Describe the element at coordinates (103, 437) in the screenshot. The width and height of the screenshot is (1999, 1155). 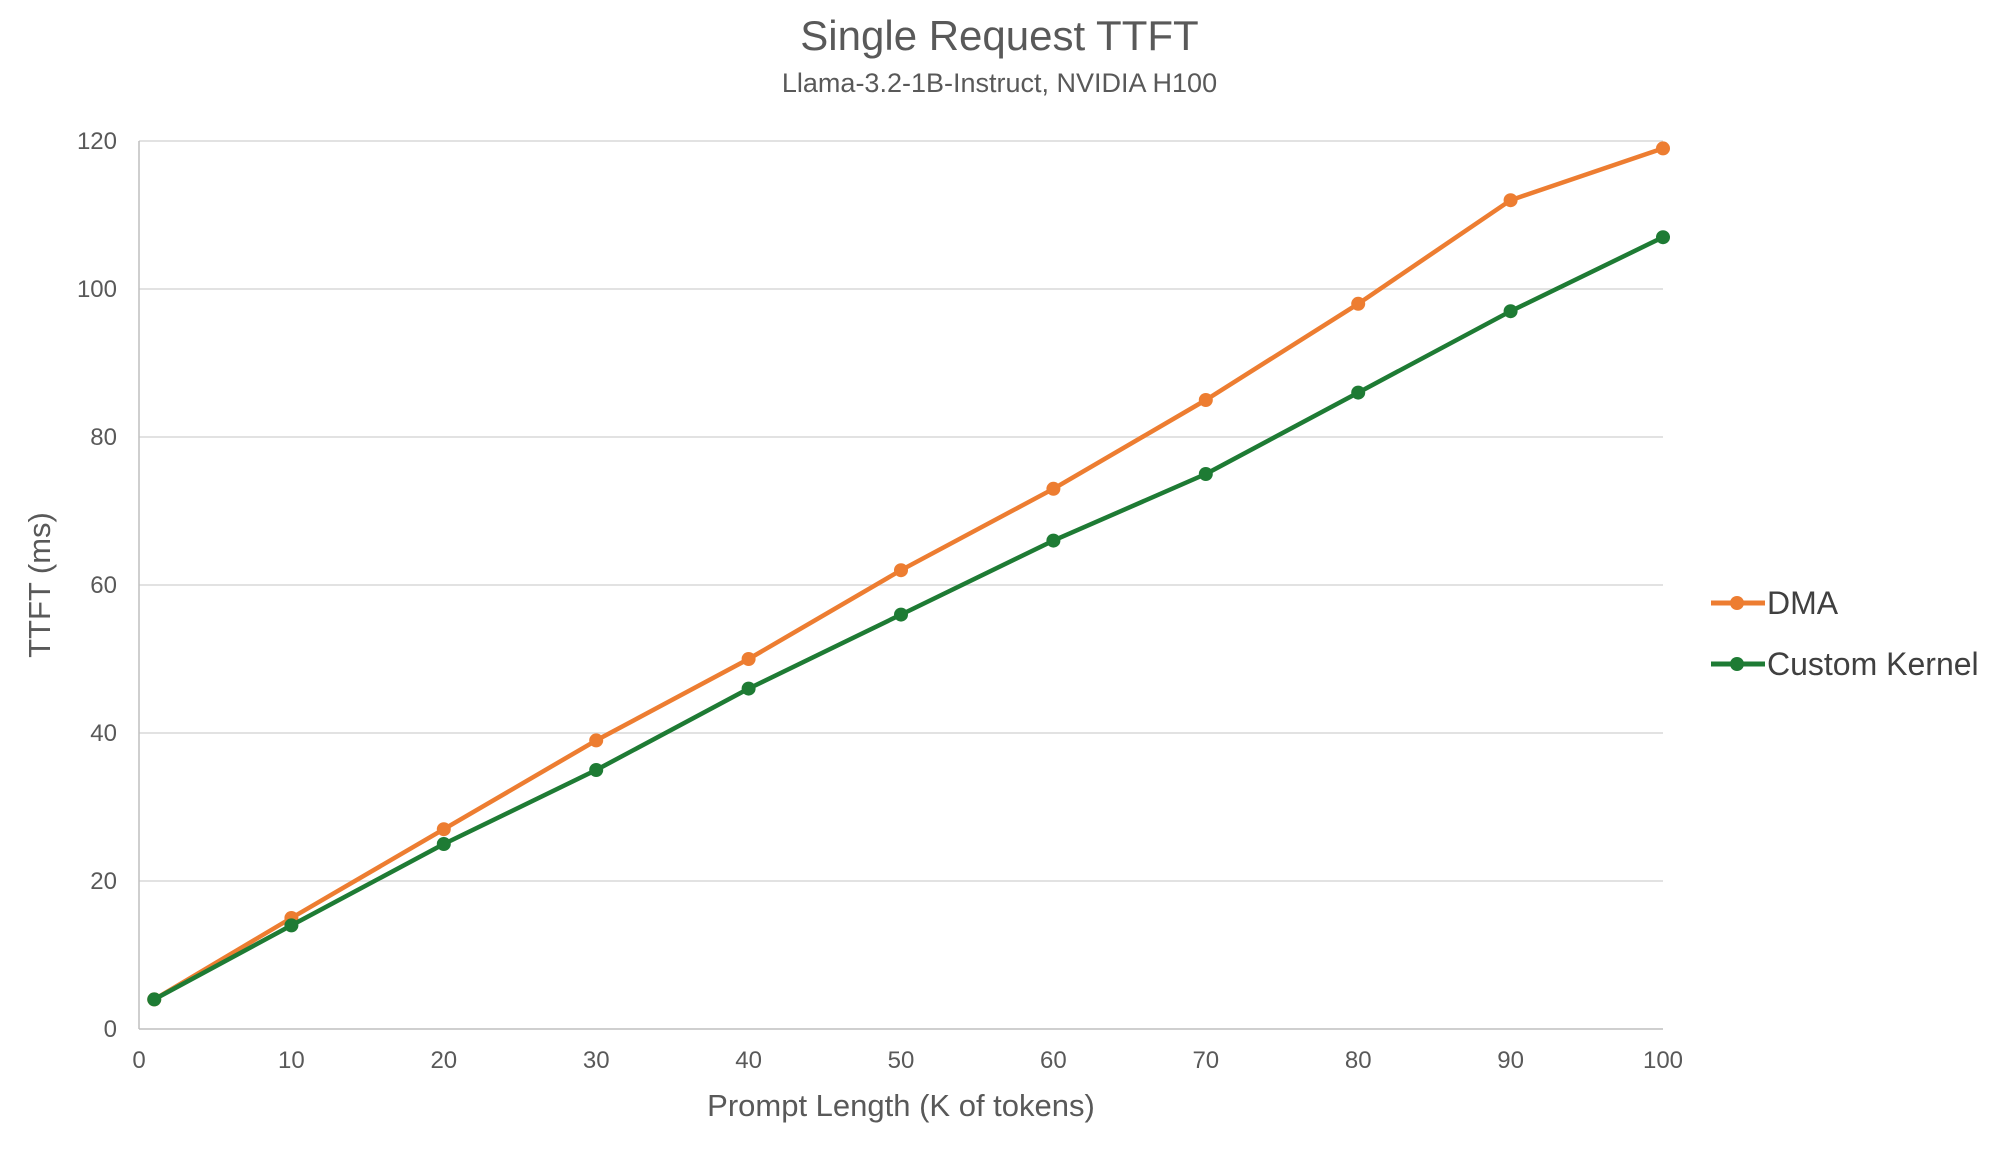
I see `y-tick-label-80: 80` at that location.